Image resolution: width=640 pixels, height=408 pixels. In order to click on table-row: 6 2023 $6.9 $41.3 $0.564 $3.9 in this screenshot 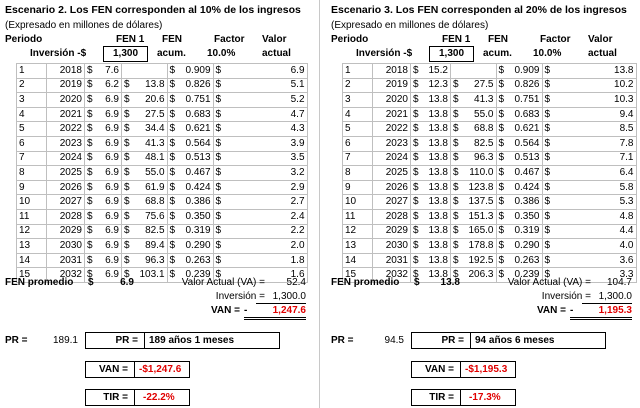, I will do `click(162, 143)`.